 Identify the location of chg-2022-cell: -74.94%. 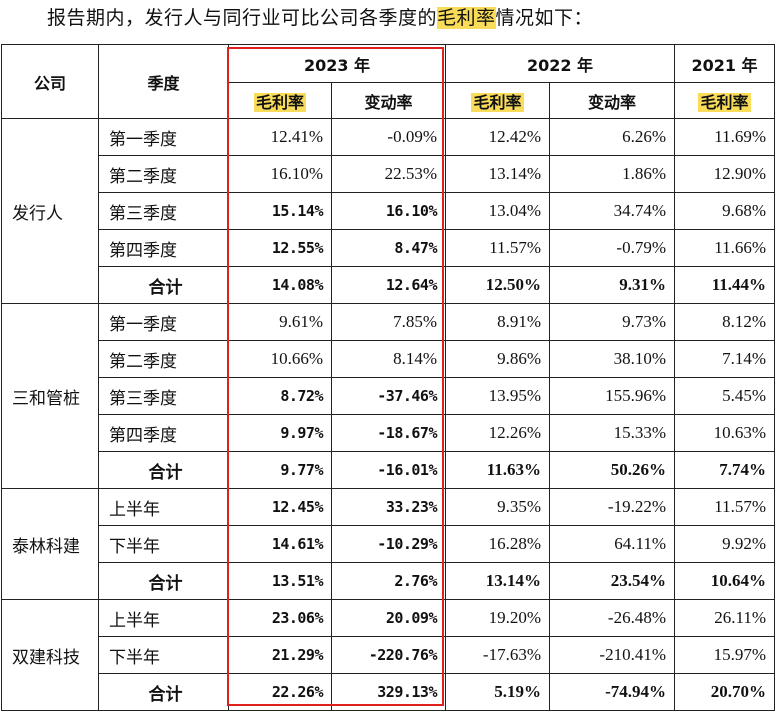
(612, 692).